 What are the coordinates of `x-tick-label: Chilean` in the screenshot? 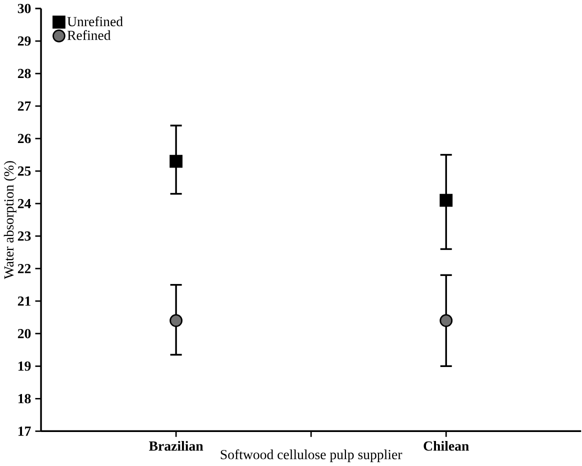 It's located at (446, 446).